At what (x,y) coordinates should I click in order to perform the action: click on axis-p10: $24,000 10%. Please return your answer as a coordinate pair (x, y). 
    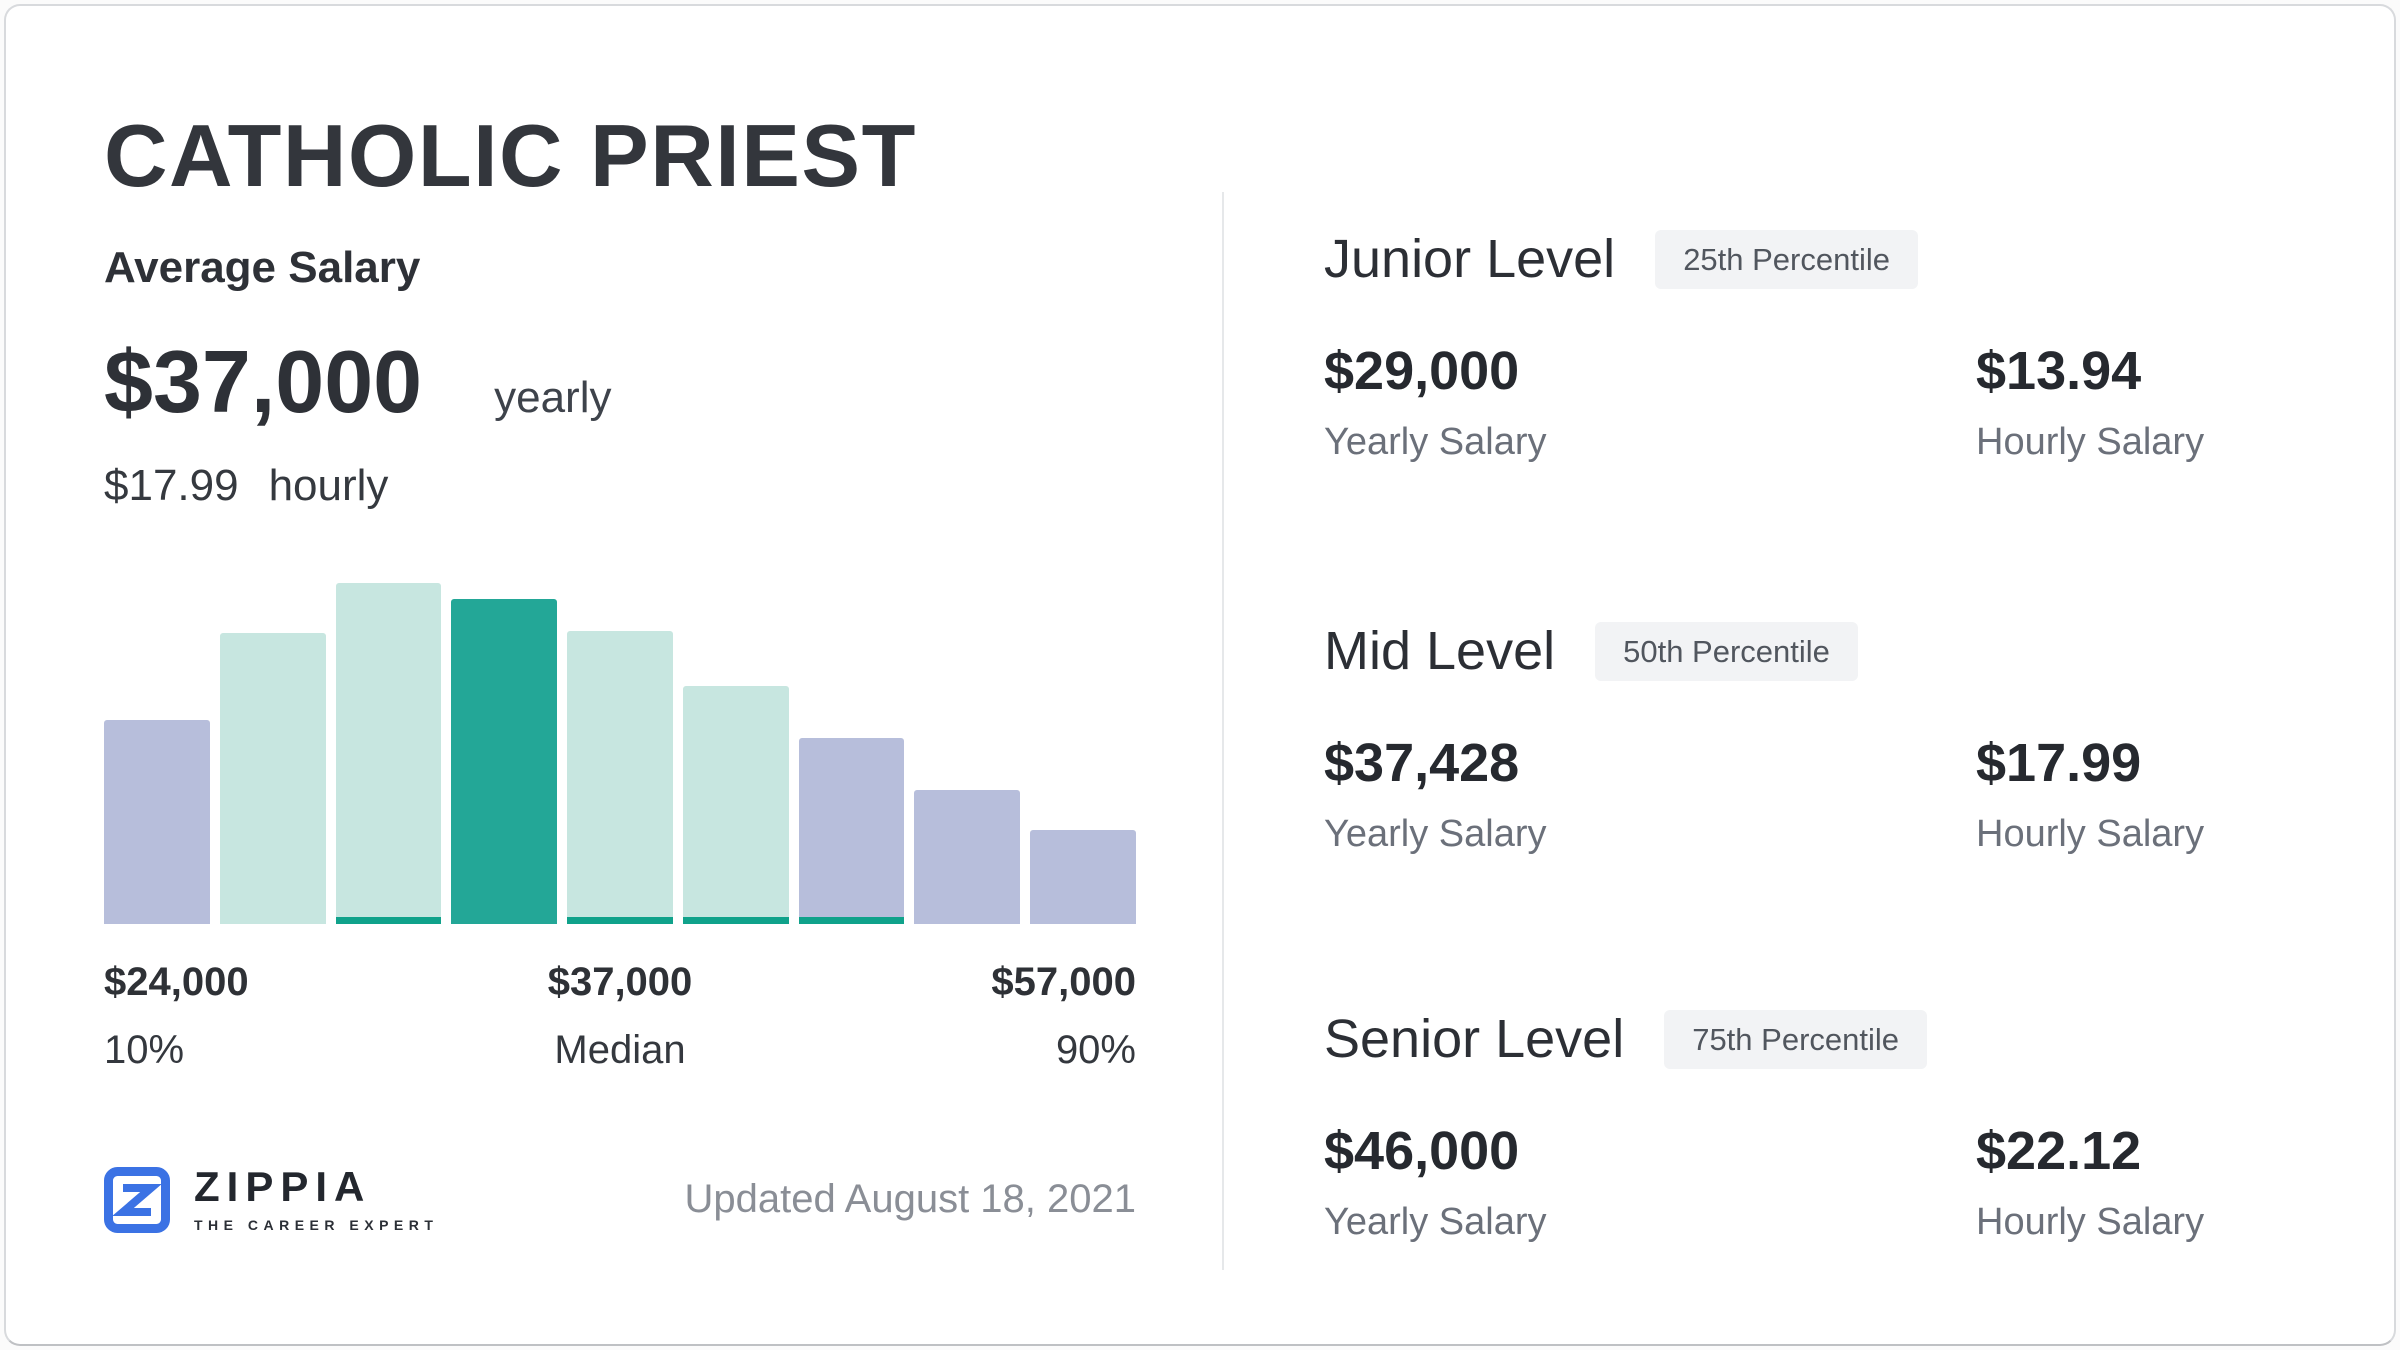
    Looking at the image, I should click on (276, 1016).